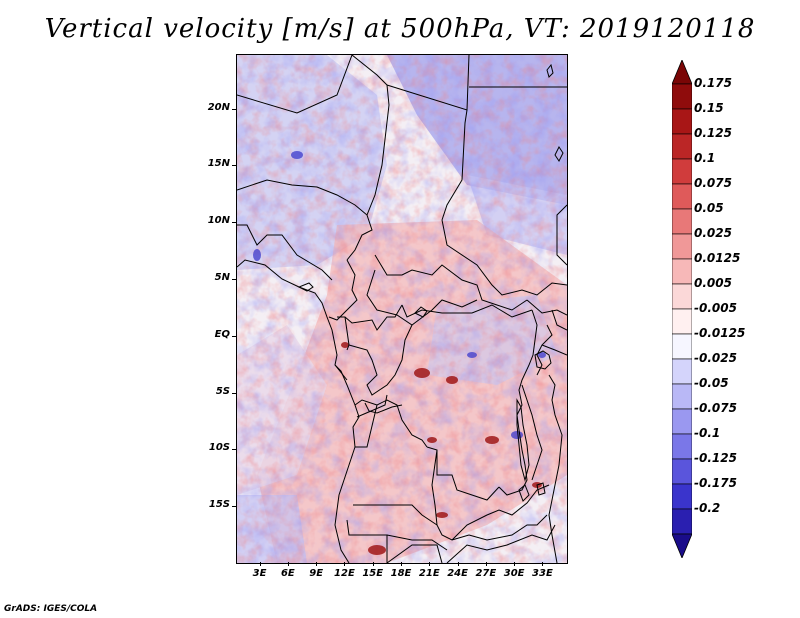 The width and height of the screenshot is (800, 618). Describe the element at coordinates (707, 508) in the screenshot. I see `colorbar-tick-label: -0.2` at that location.